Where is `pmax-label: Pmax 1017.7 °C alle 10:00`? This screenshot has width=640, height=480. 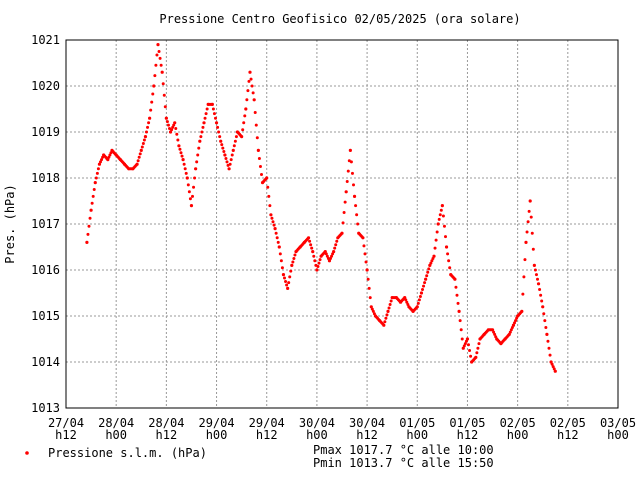 pmax-label: Pmax 1017.7 °C alle 10:00 is located at coordinates (403, 450).